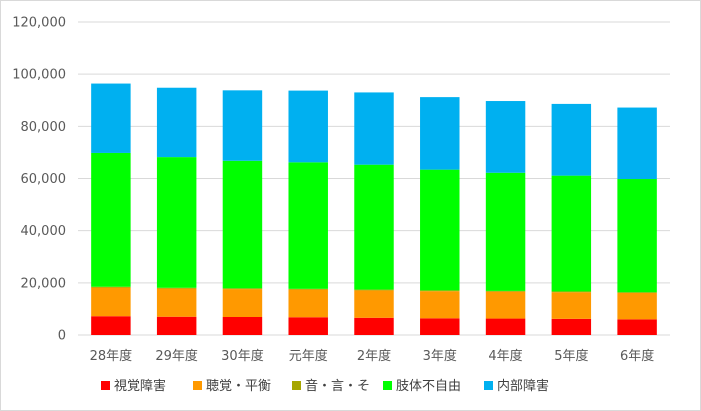 The width and height of the screenshot is (701, 411). What do you see at coordinates (62, 336) in the screenshot?
I see `y-tick-label: 0` at bounding box center [62, 336].